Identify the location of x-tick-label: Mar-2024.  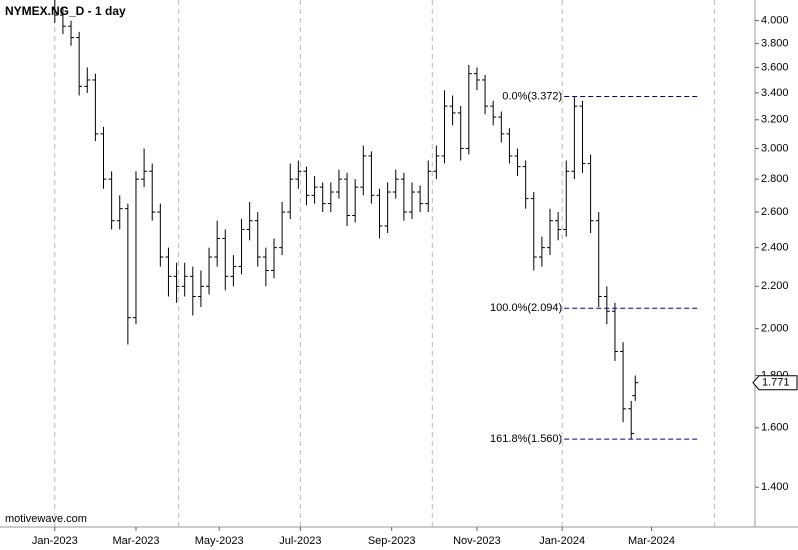
(651, 541).